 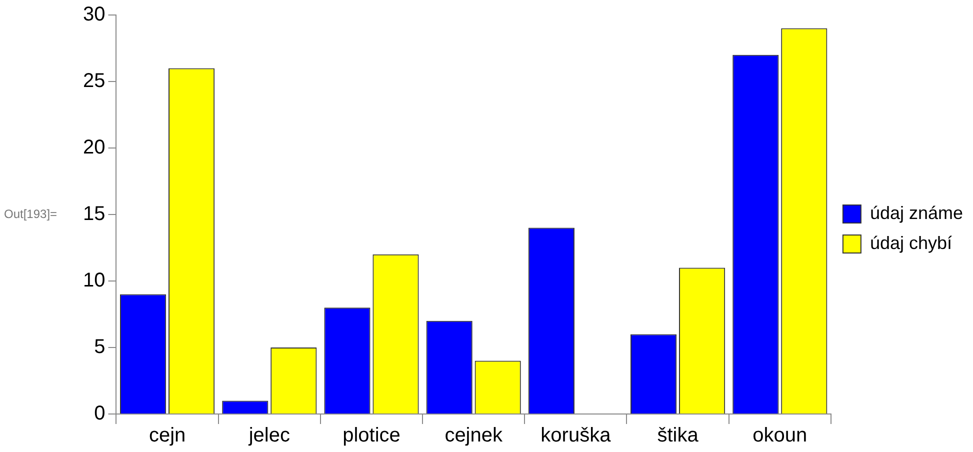 What do you see at coordinates (31, 214) in the screenshot?
I see `text: Out[193]=` at bounding box center [31, 214].